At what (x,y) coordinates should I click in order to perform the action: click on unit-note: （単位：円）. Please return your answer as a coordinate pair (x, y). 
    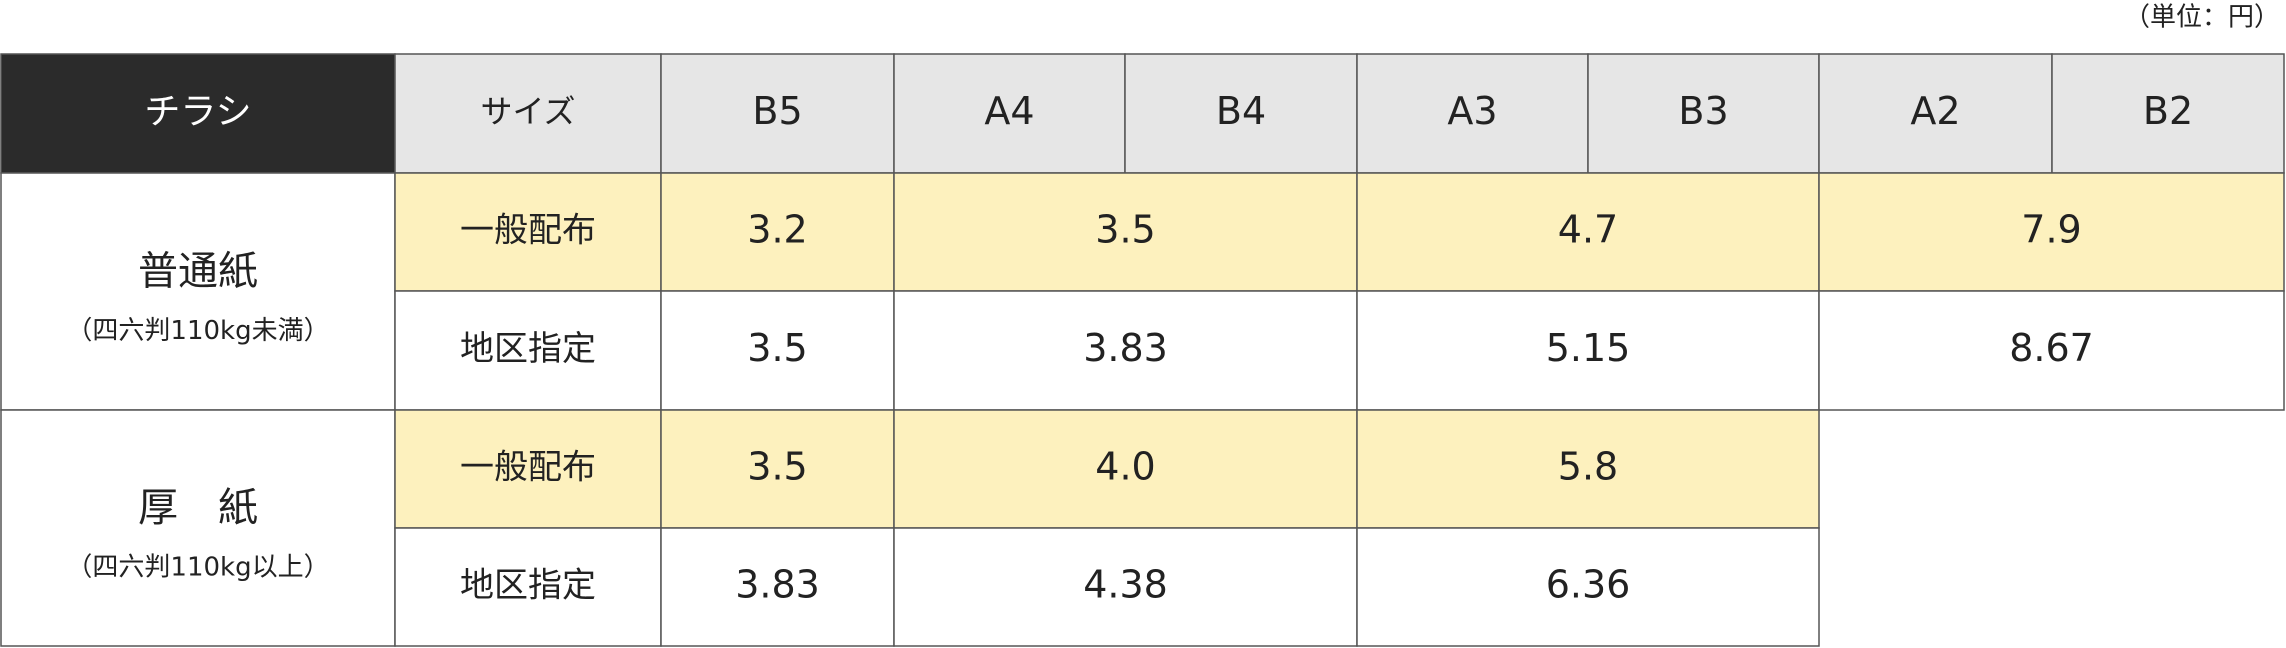
    Looking at the image, I should click on (2202, 18).